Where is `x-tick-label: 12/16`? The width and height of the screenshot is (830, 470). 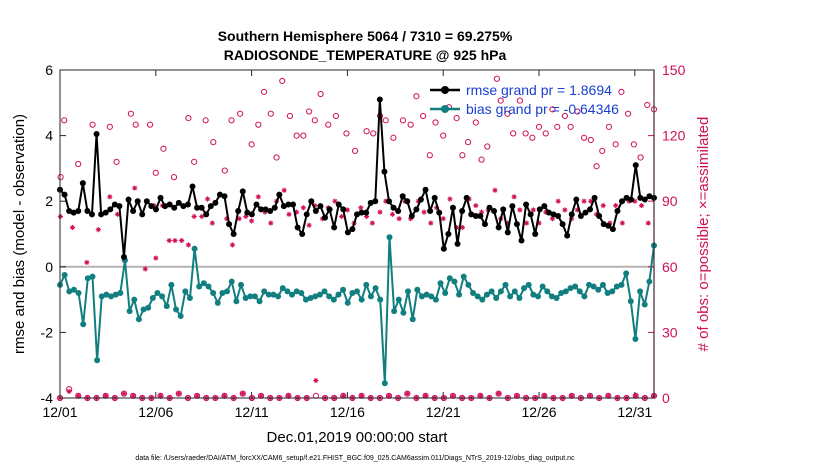
x-tick-label: 12/16 is located at coordinates (347, 412).